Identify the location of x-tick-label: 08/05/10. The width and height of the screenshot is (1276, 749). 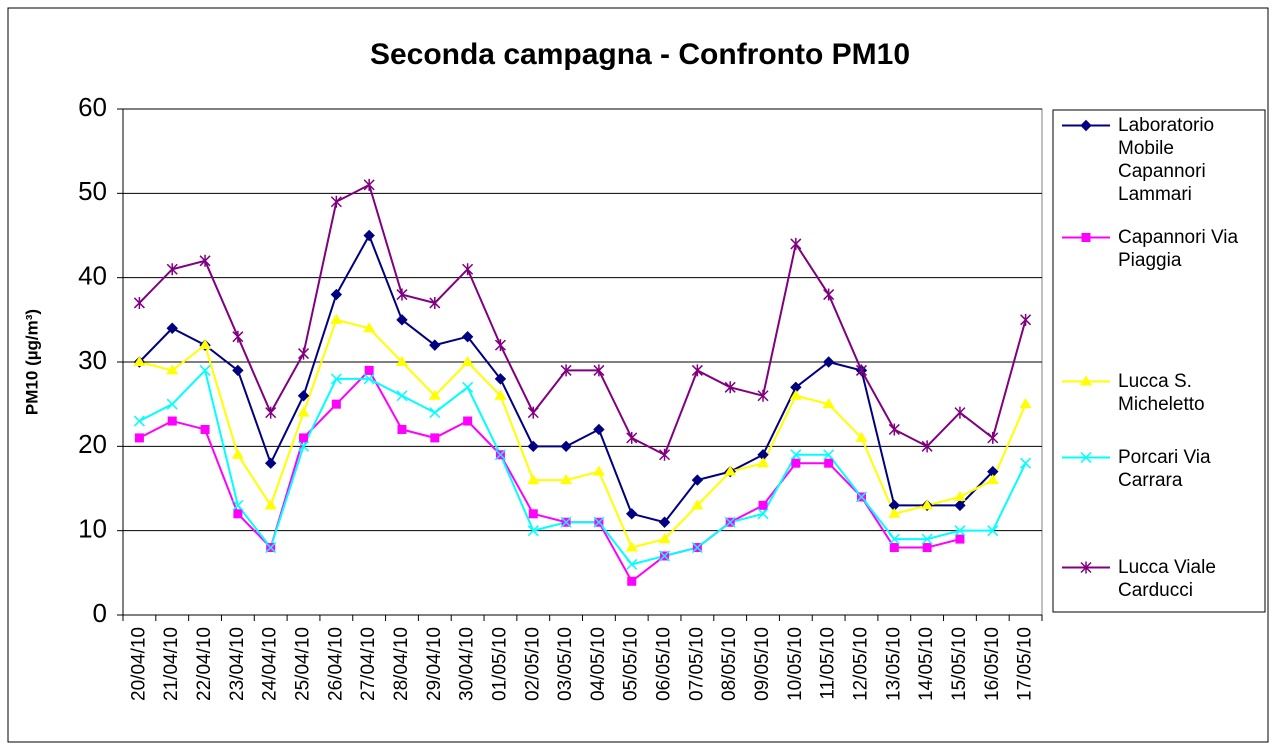
(729, 664).